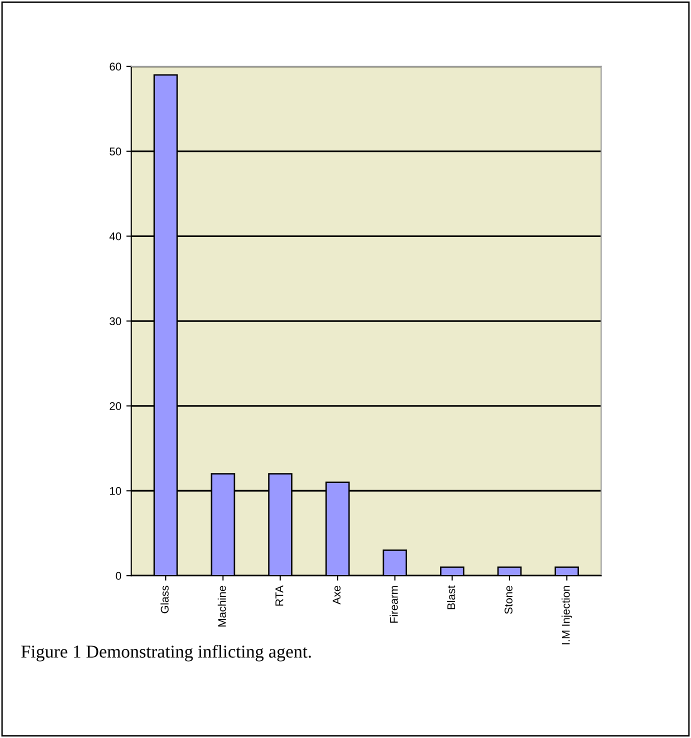 Image resolution: width=691 pixels, height=738 pixels. I want to click on x-tick-label: RTA, so click(280, 595).